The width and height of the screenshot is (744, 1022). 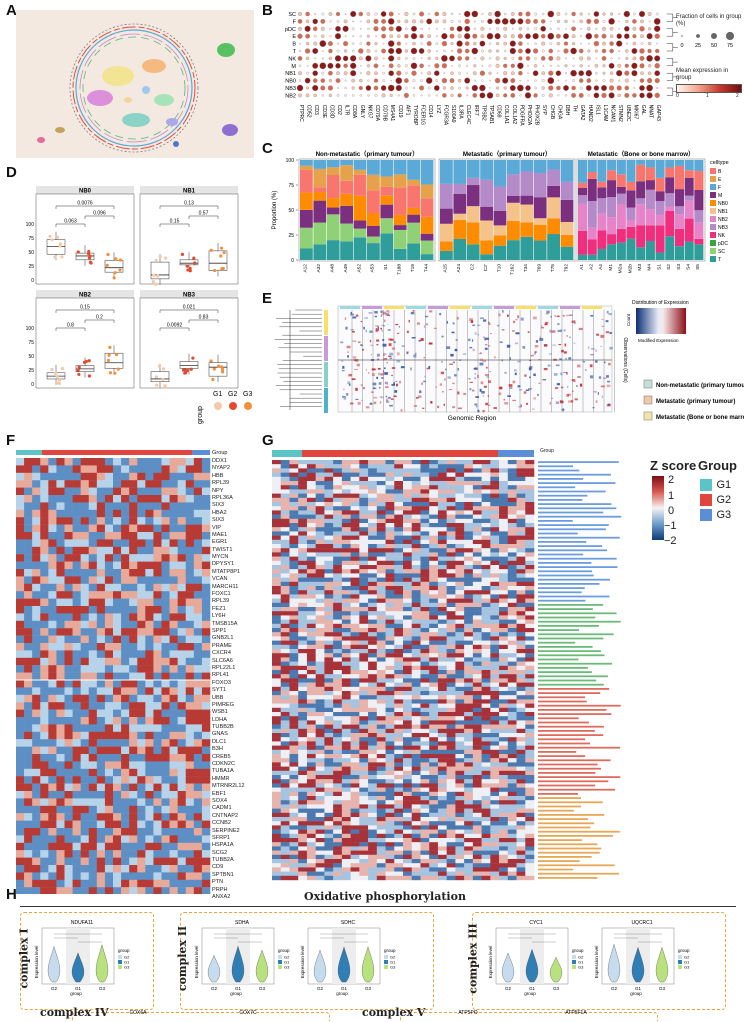 I want to click on e-chrom-band, so click(x=504, y=307).